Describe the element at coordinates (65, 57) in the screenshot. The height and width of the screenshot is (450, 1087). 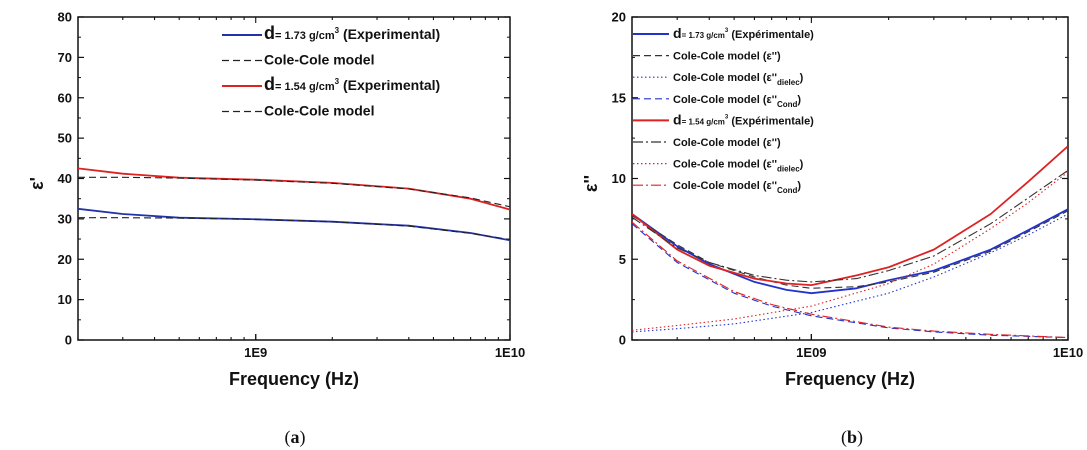
I see `y-tick-label: 70` at that location.